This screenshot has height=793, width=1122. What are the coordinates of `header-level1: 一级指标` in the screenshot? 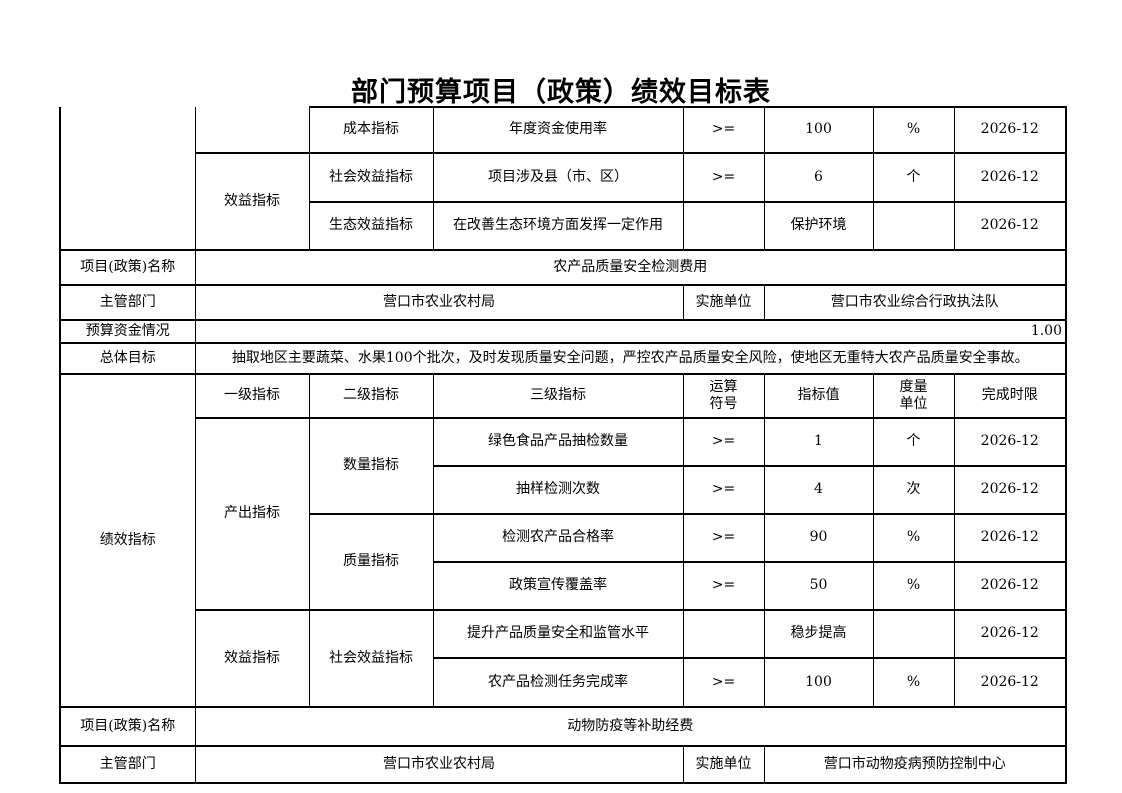 It's located at (252, 396).